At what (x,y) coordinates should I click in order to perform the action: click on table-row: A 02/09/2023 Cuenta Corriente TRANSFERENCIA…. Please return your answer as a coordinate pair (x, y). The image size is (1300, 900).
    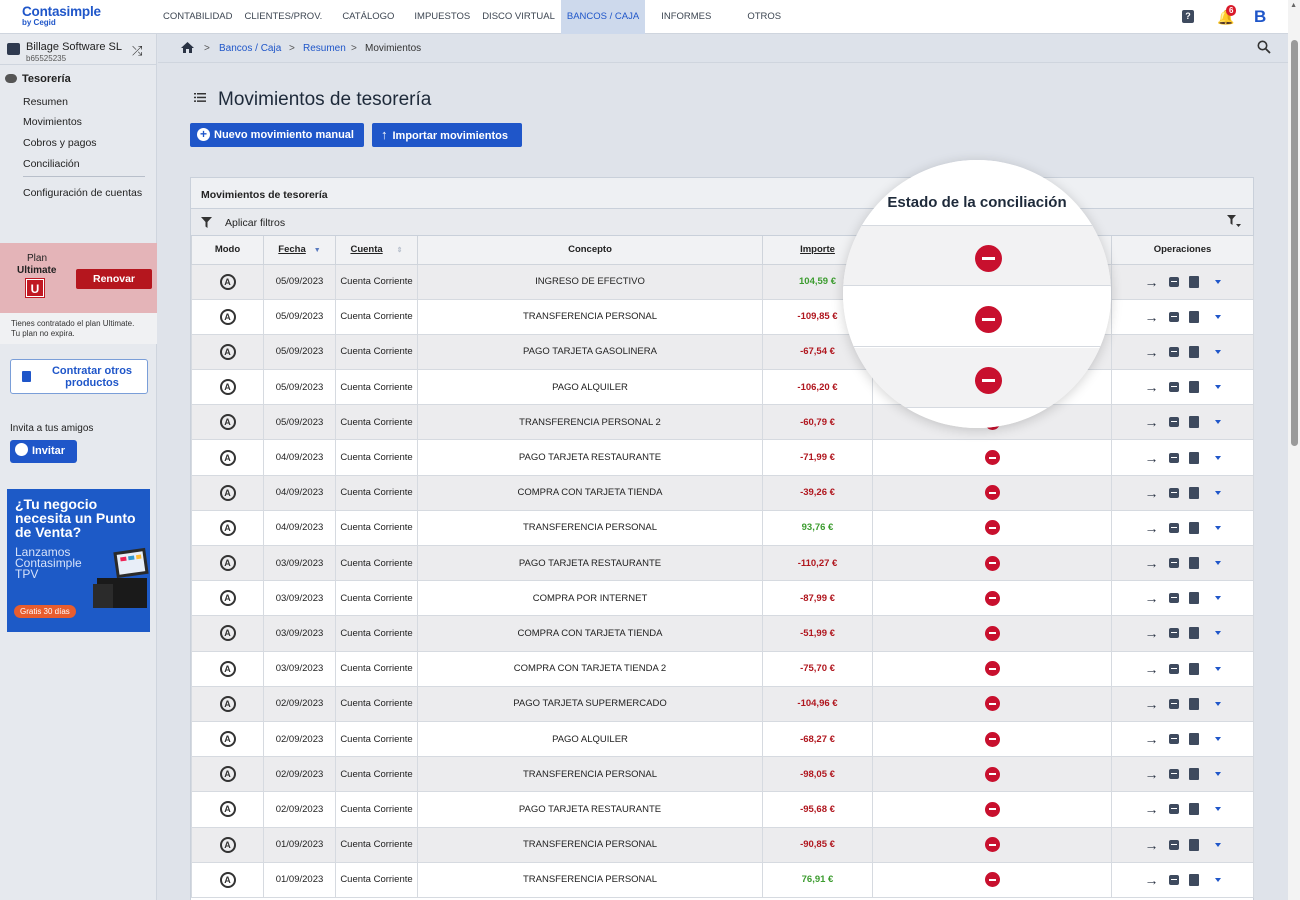
    Looking at the image, I should click on (722, 774).